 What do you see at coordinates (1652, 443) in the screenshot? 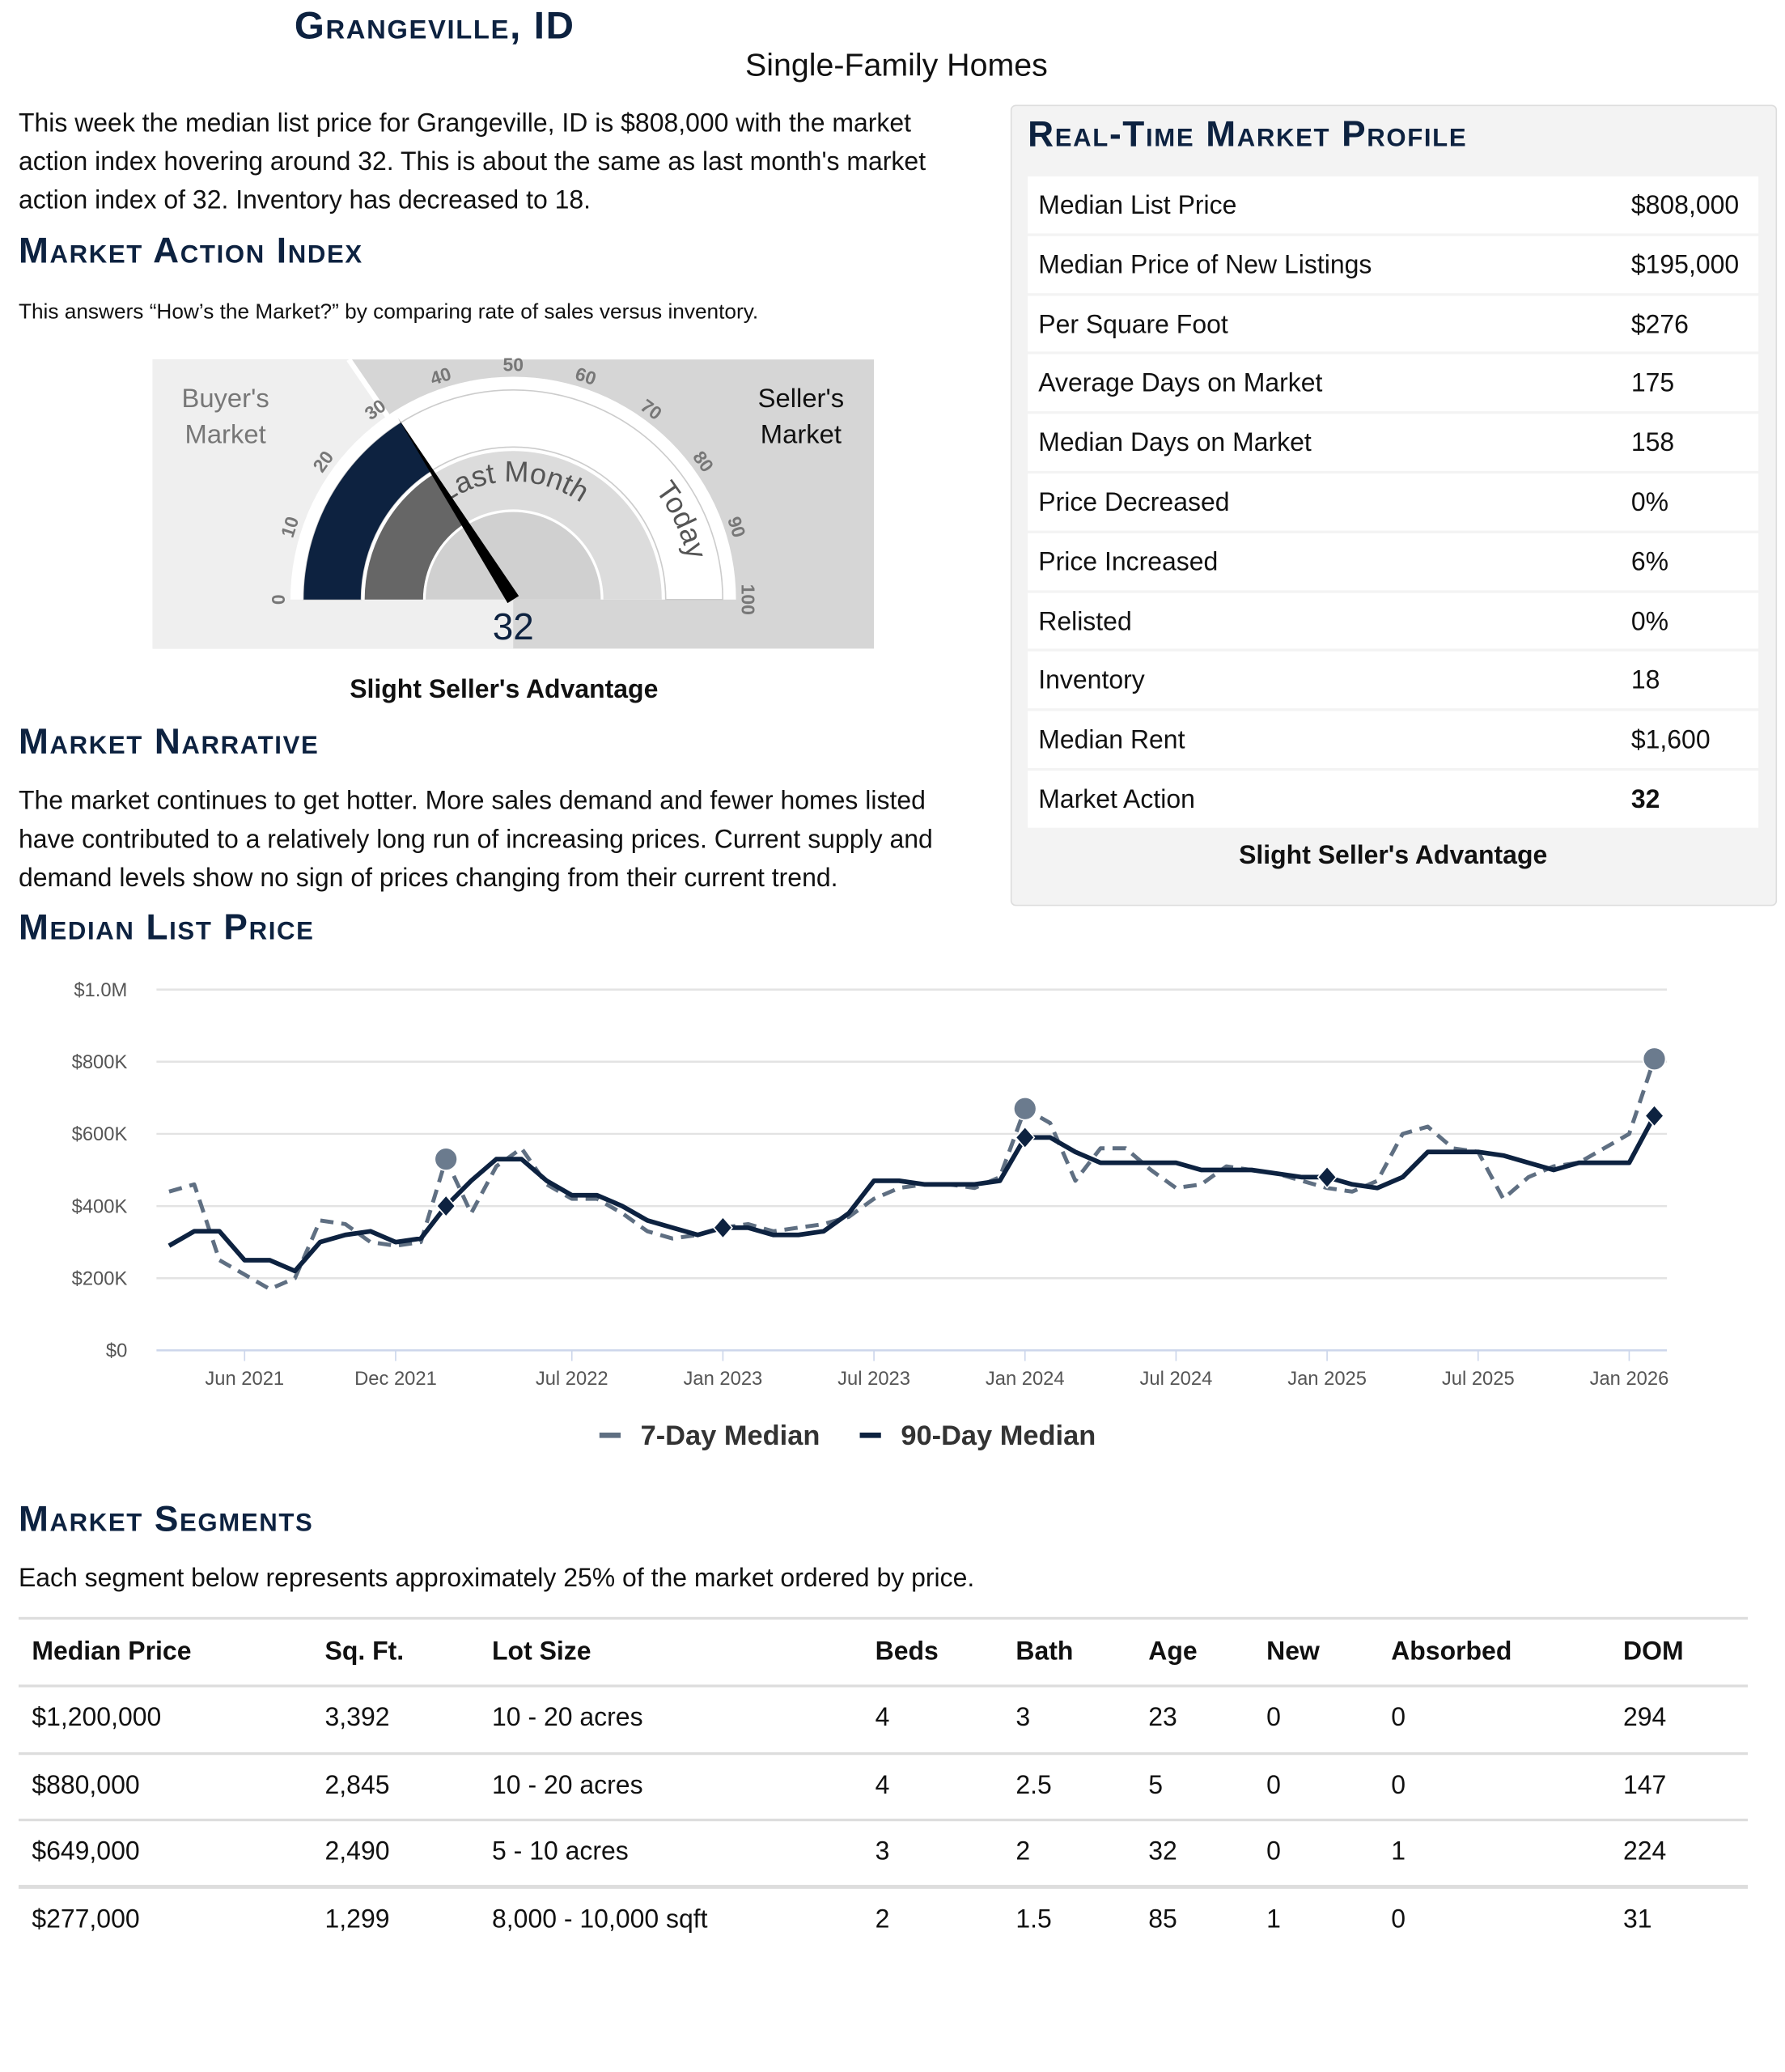
I see `row-value: 158` at bounding box center [1652, 443].